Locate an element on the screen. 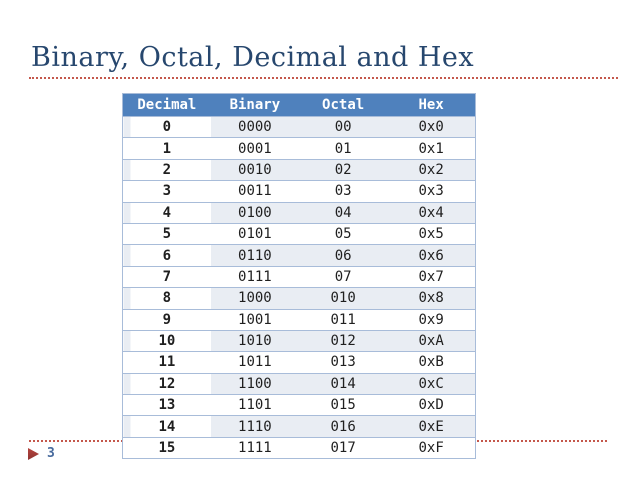 This screenshot has width=638, height=478. cell-decimal: 14 is located at coordinates (166, 426).